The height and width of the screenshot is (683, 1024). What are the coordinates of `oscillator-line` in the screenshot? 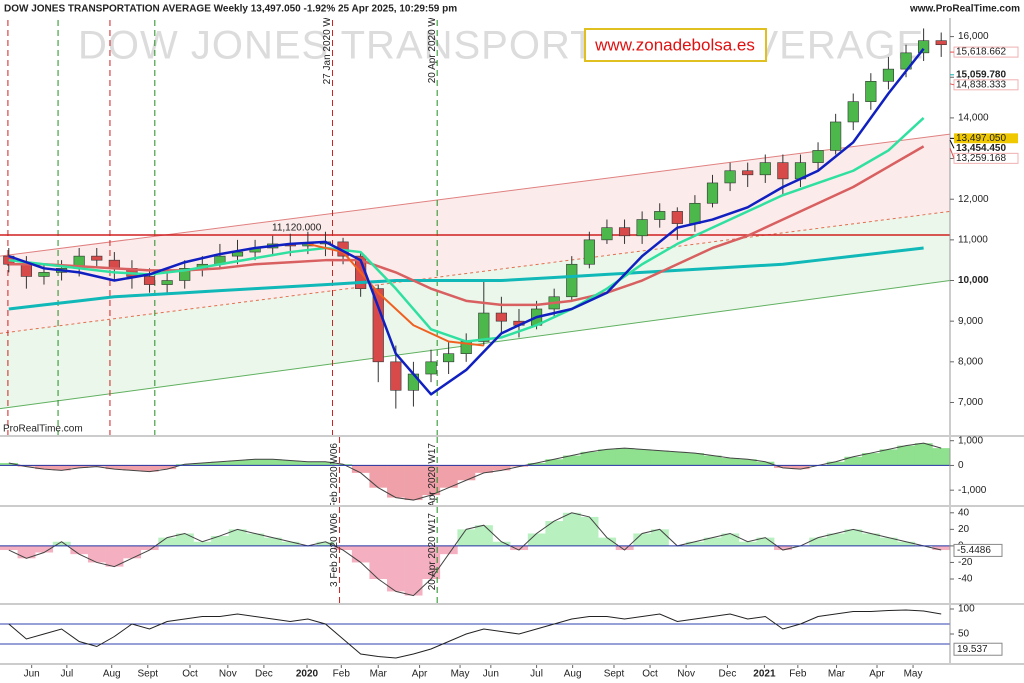 It's located at (475, 471).